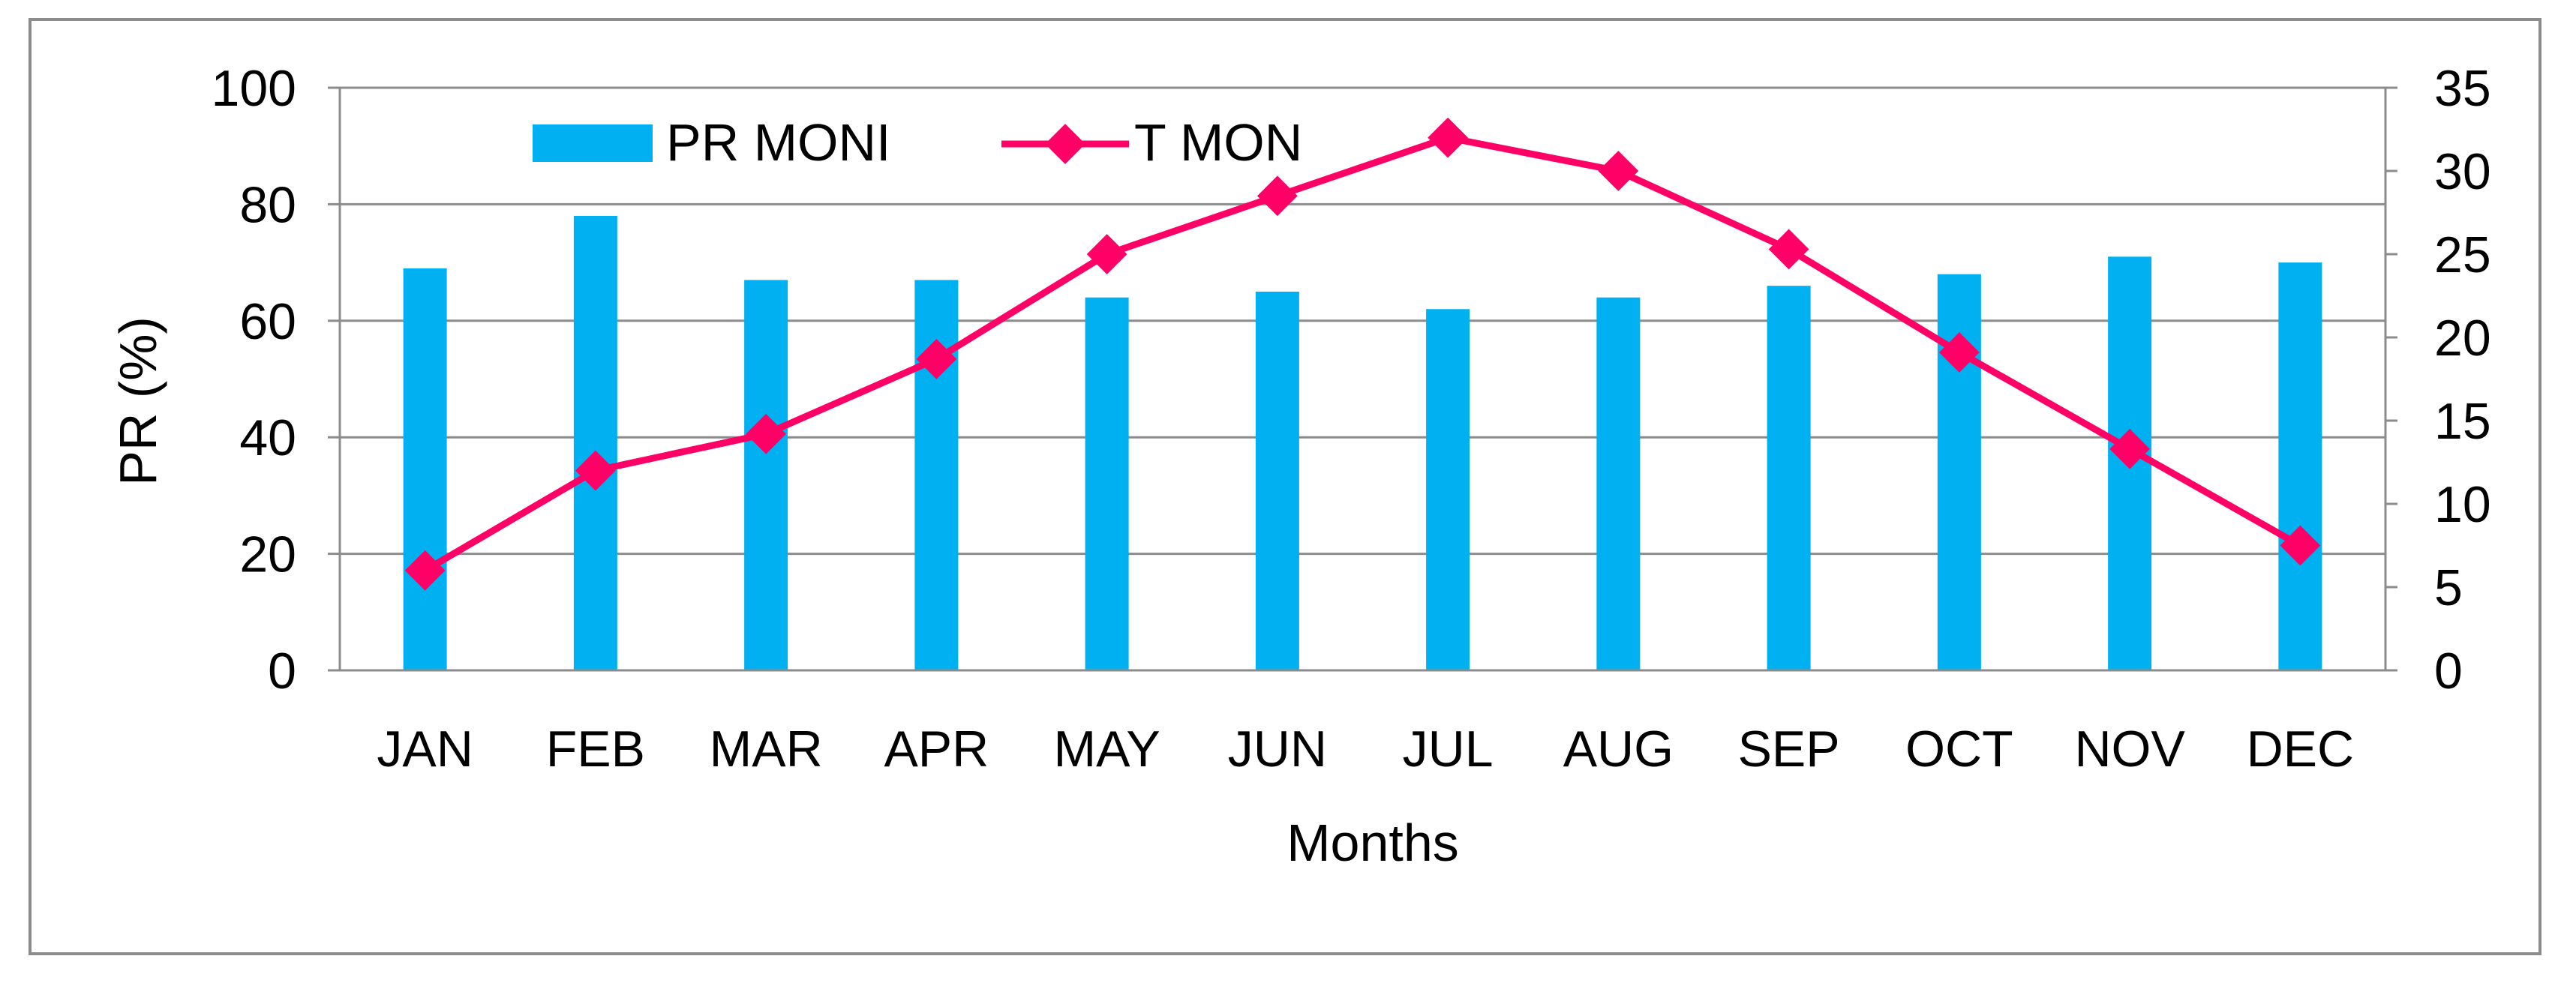  Describe the element at coordinates (1789, 749) in the screenshot. I see `x-axis-category-label: SEP` at that location.